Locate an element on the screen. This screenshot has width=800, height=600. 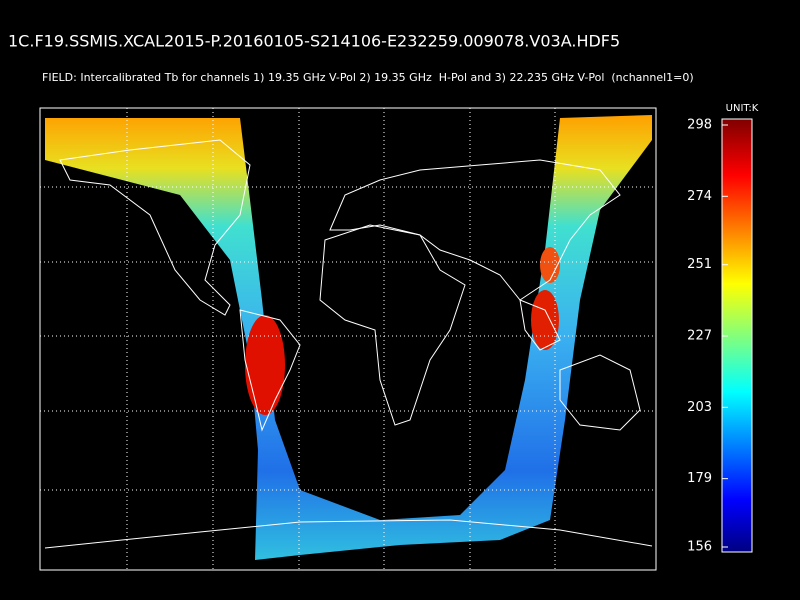
colorbar-tick-label: 274 is located at coordinates (699, 196).